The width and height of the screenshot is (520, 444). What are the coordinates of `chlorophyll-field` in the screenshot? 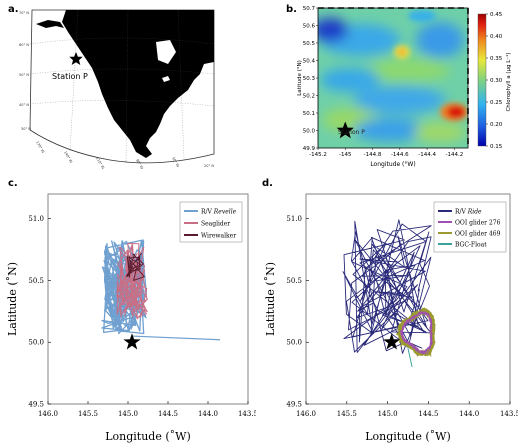 It's located at (393, 78).